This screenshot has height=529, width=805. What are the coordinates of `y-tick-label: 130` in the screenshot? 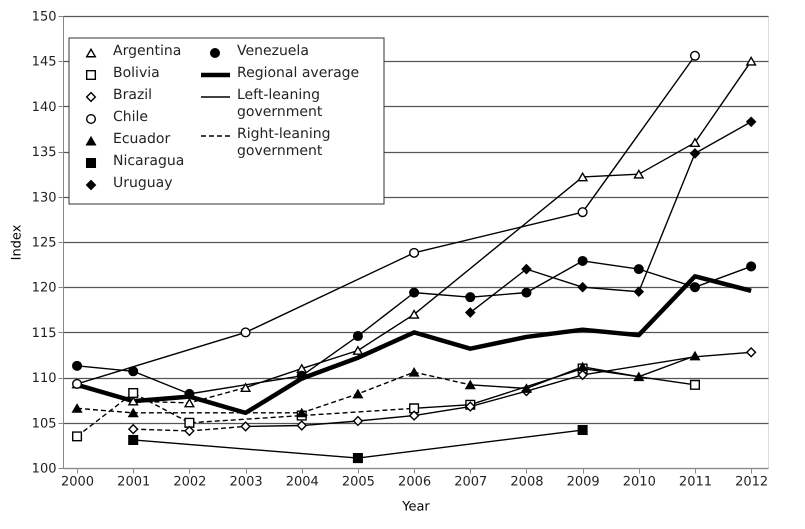 It's located at (44, 198).